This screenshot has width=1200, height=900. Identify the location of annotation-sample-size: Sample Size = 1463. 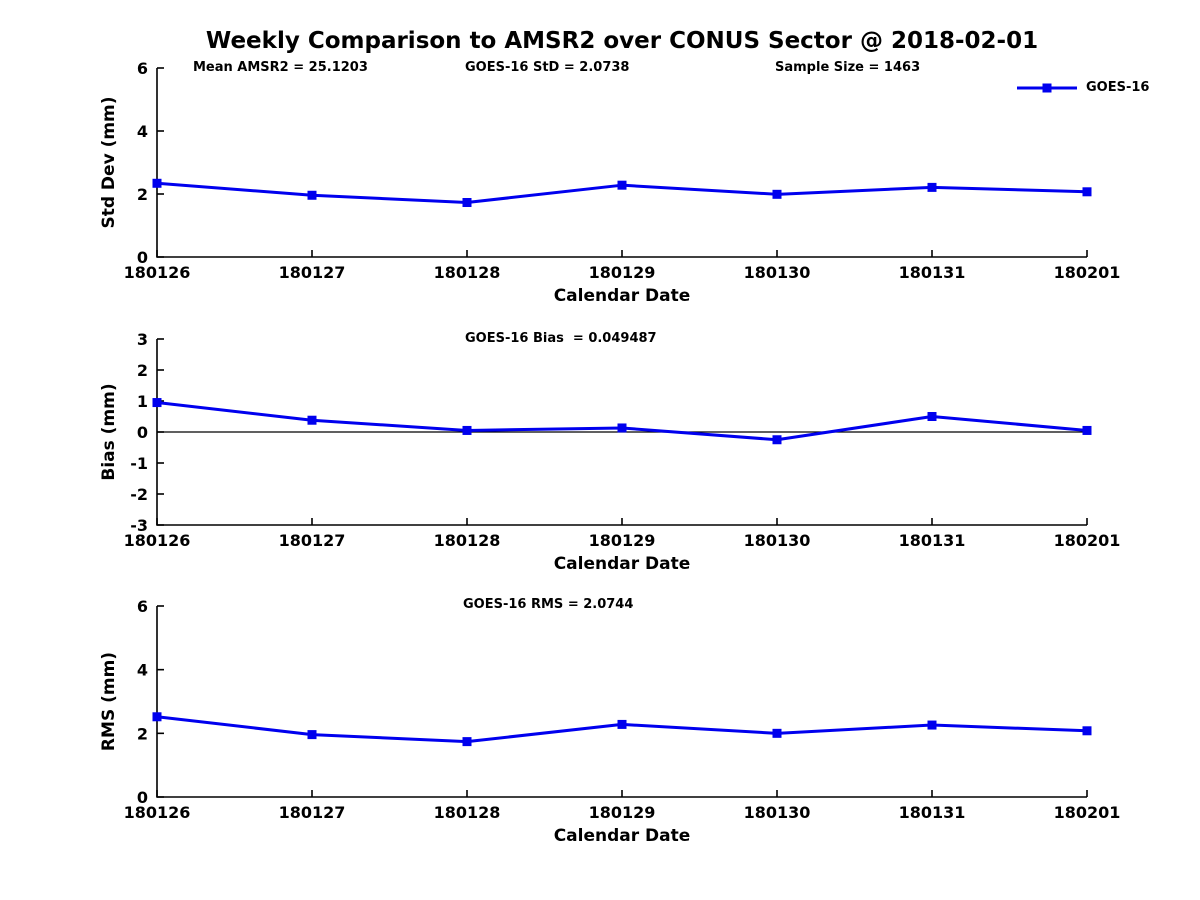
(848, 67).